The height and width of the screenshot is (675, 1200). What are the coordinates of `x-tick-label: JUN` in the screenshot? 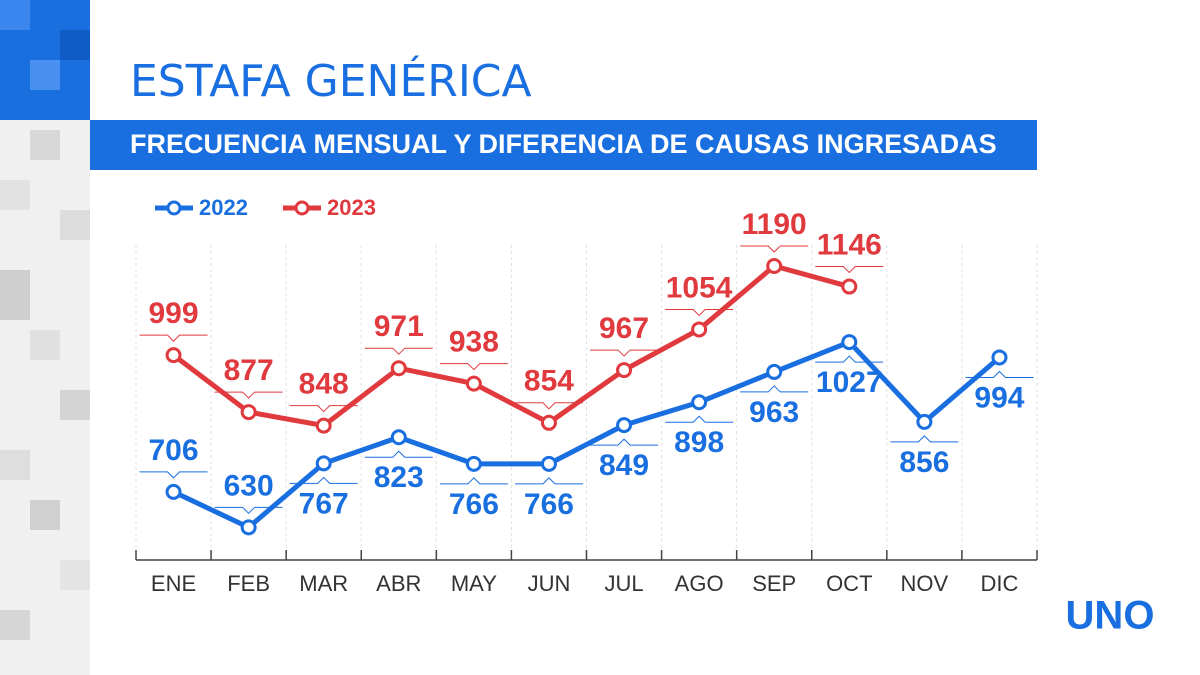 It's located at (549, 583).